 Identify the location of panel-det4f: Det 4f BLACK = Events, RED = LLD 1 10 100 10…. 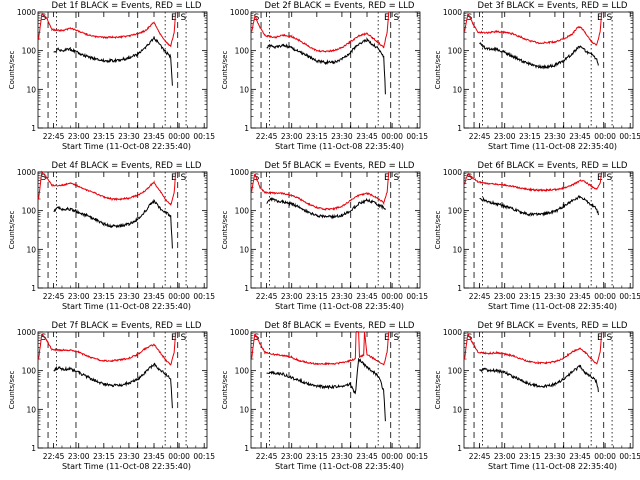
(111, 236).